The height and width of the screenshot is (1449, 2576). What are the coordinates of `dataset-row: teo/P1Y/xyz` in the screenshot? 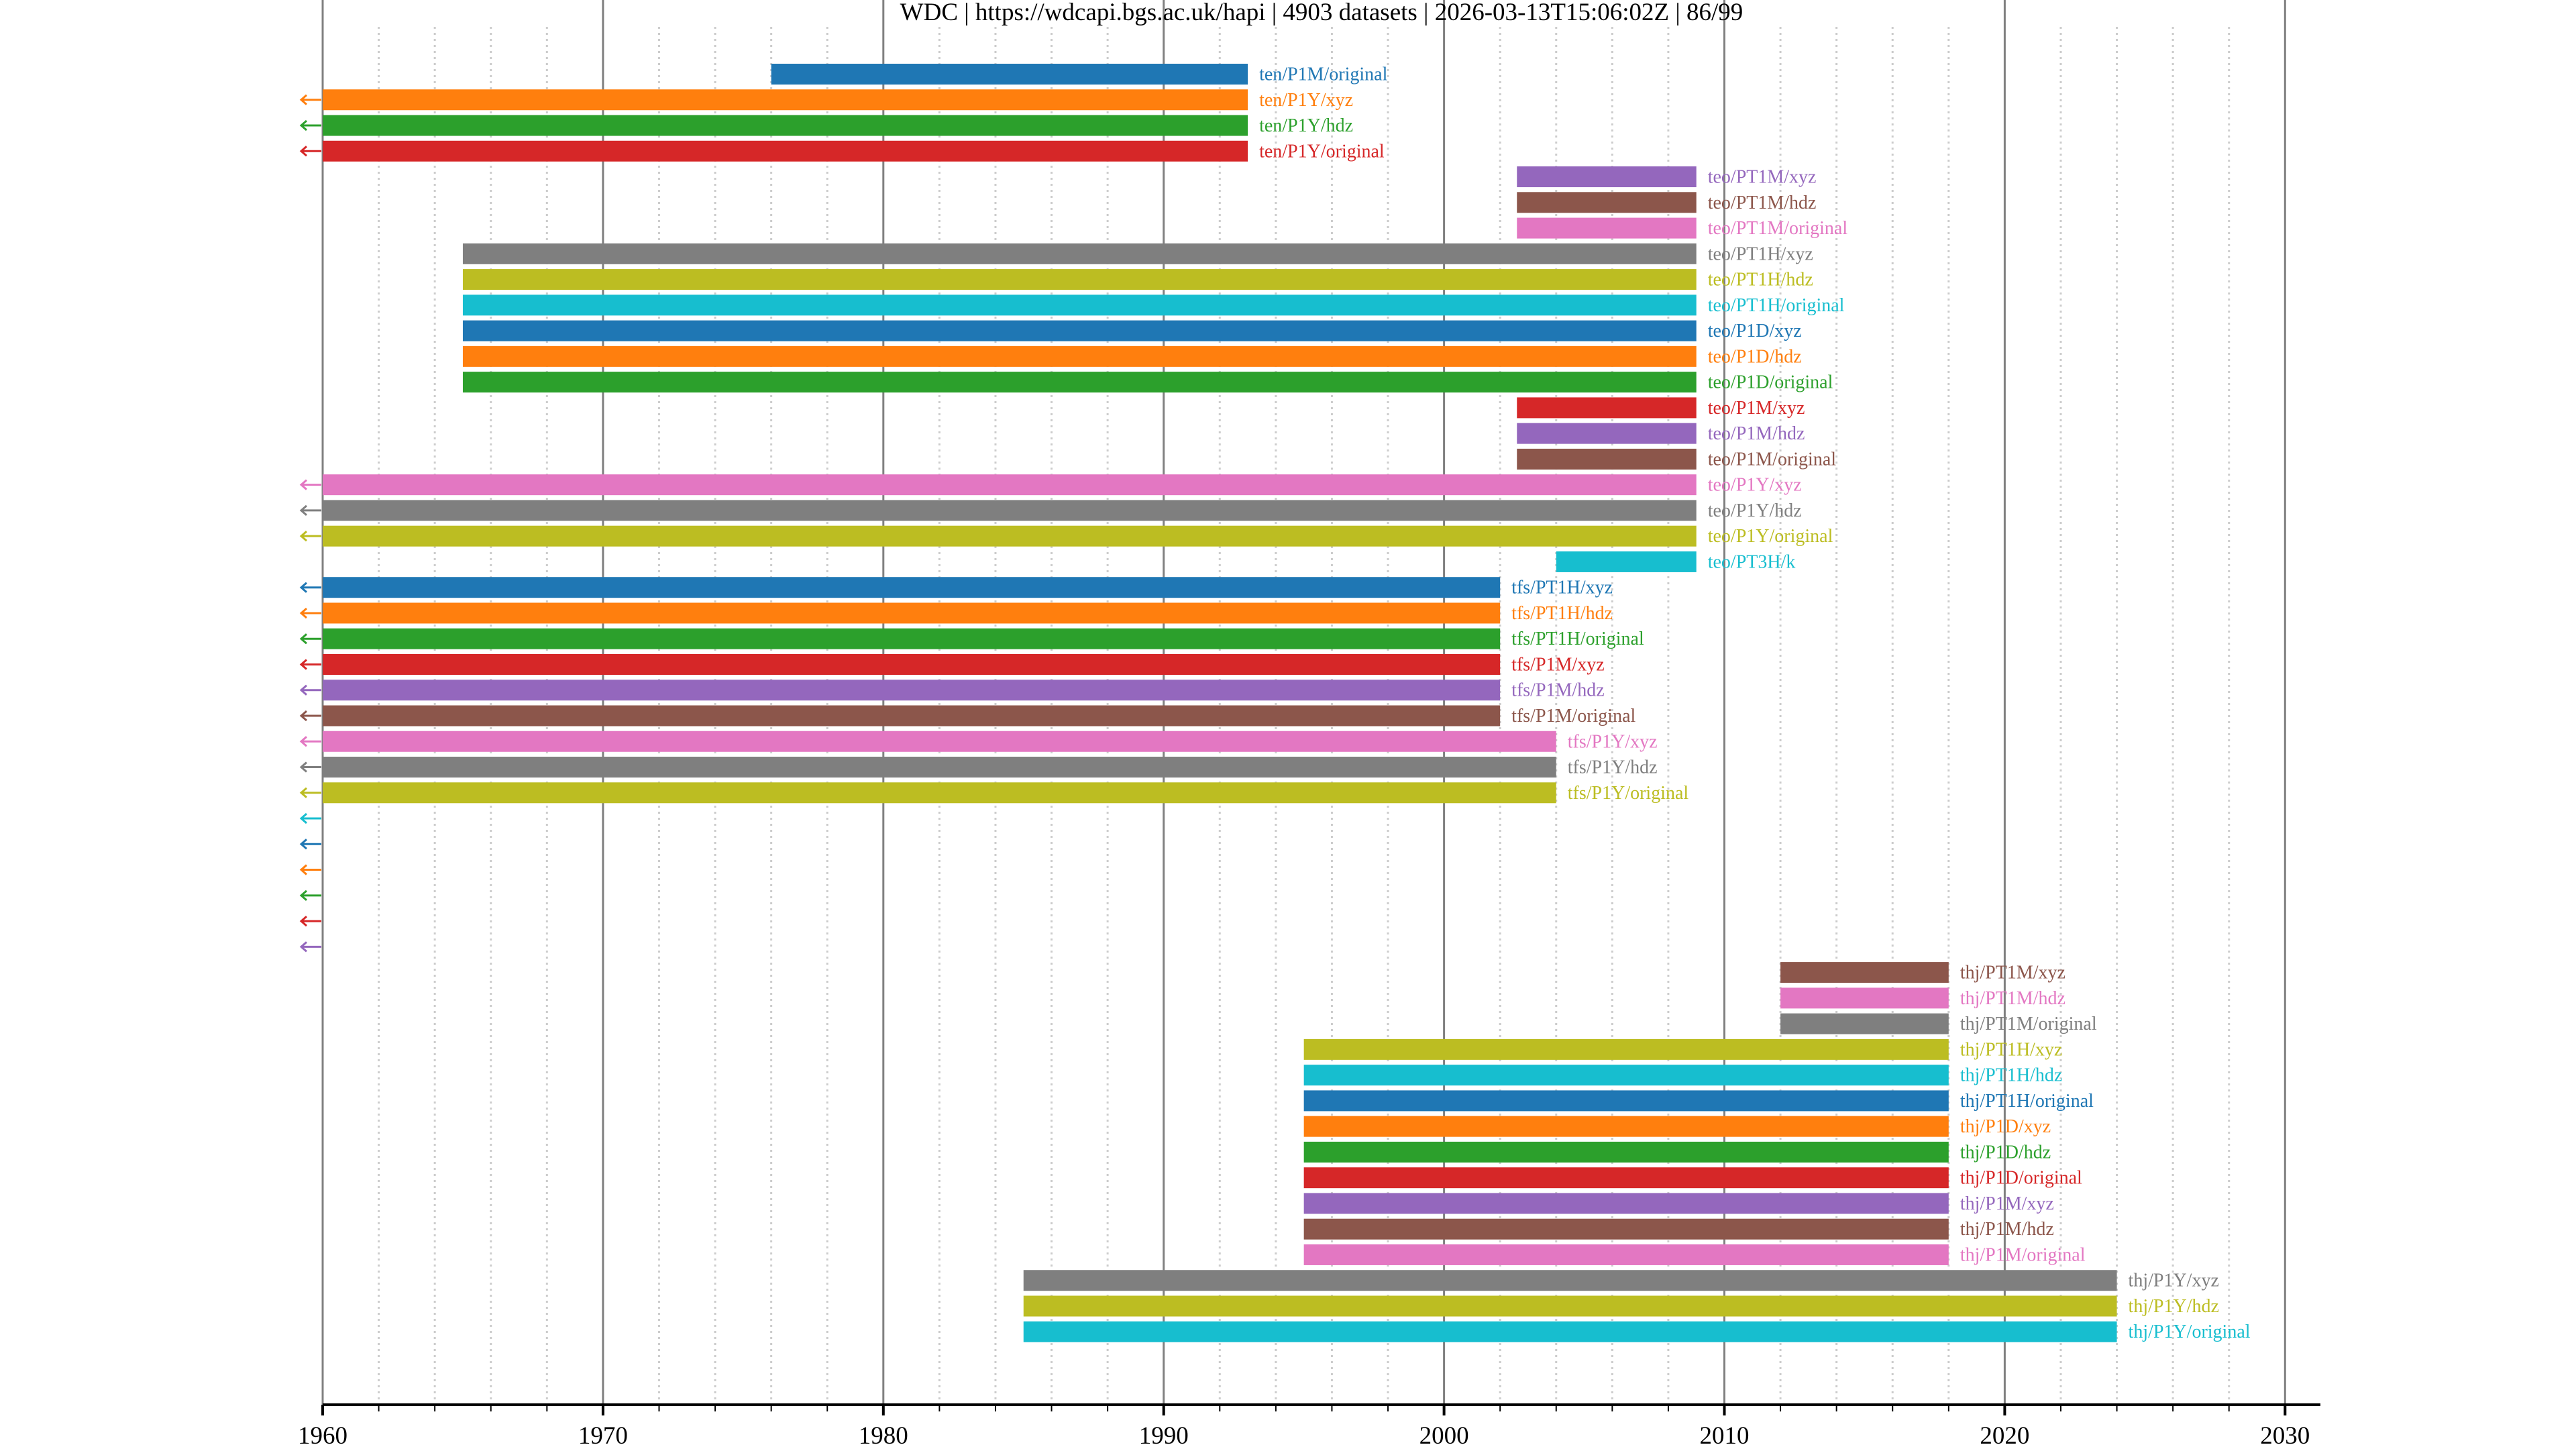 It's located at (1050, 485).